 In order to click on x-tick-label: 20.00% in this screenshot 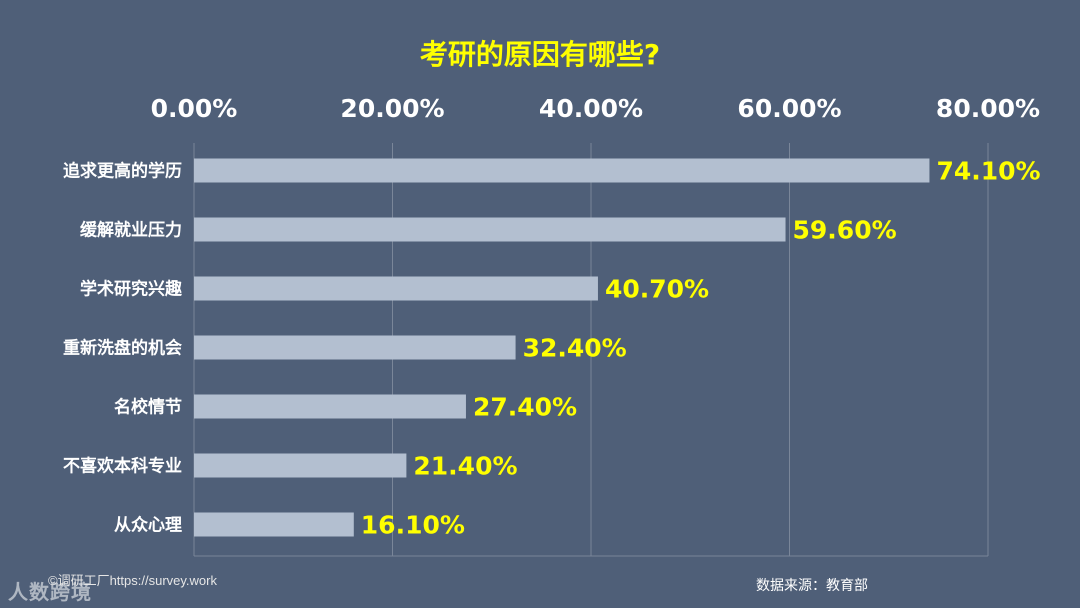, I will do `click(392, 108)`.